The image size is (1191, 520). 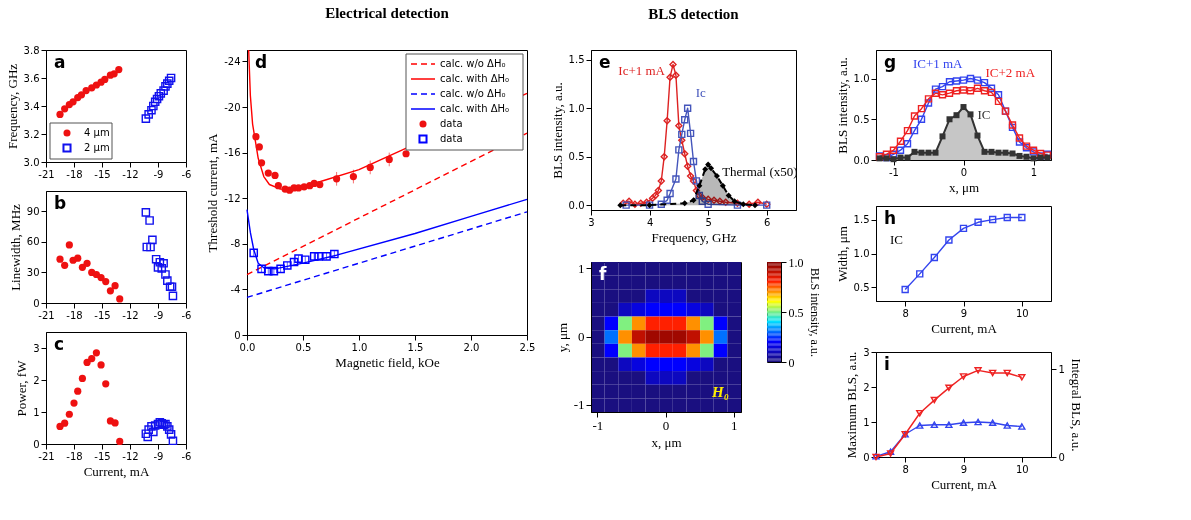 What do you see at coordinates (235, 244) in the screenshot?
I see `y-tick-label: -8` at bounding box center [235, 244].